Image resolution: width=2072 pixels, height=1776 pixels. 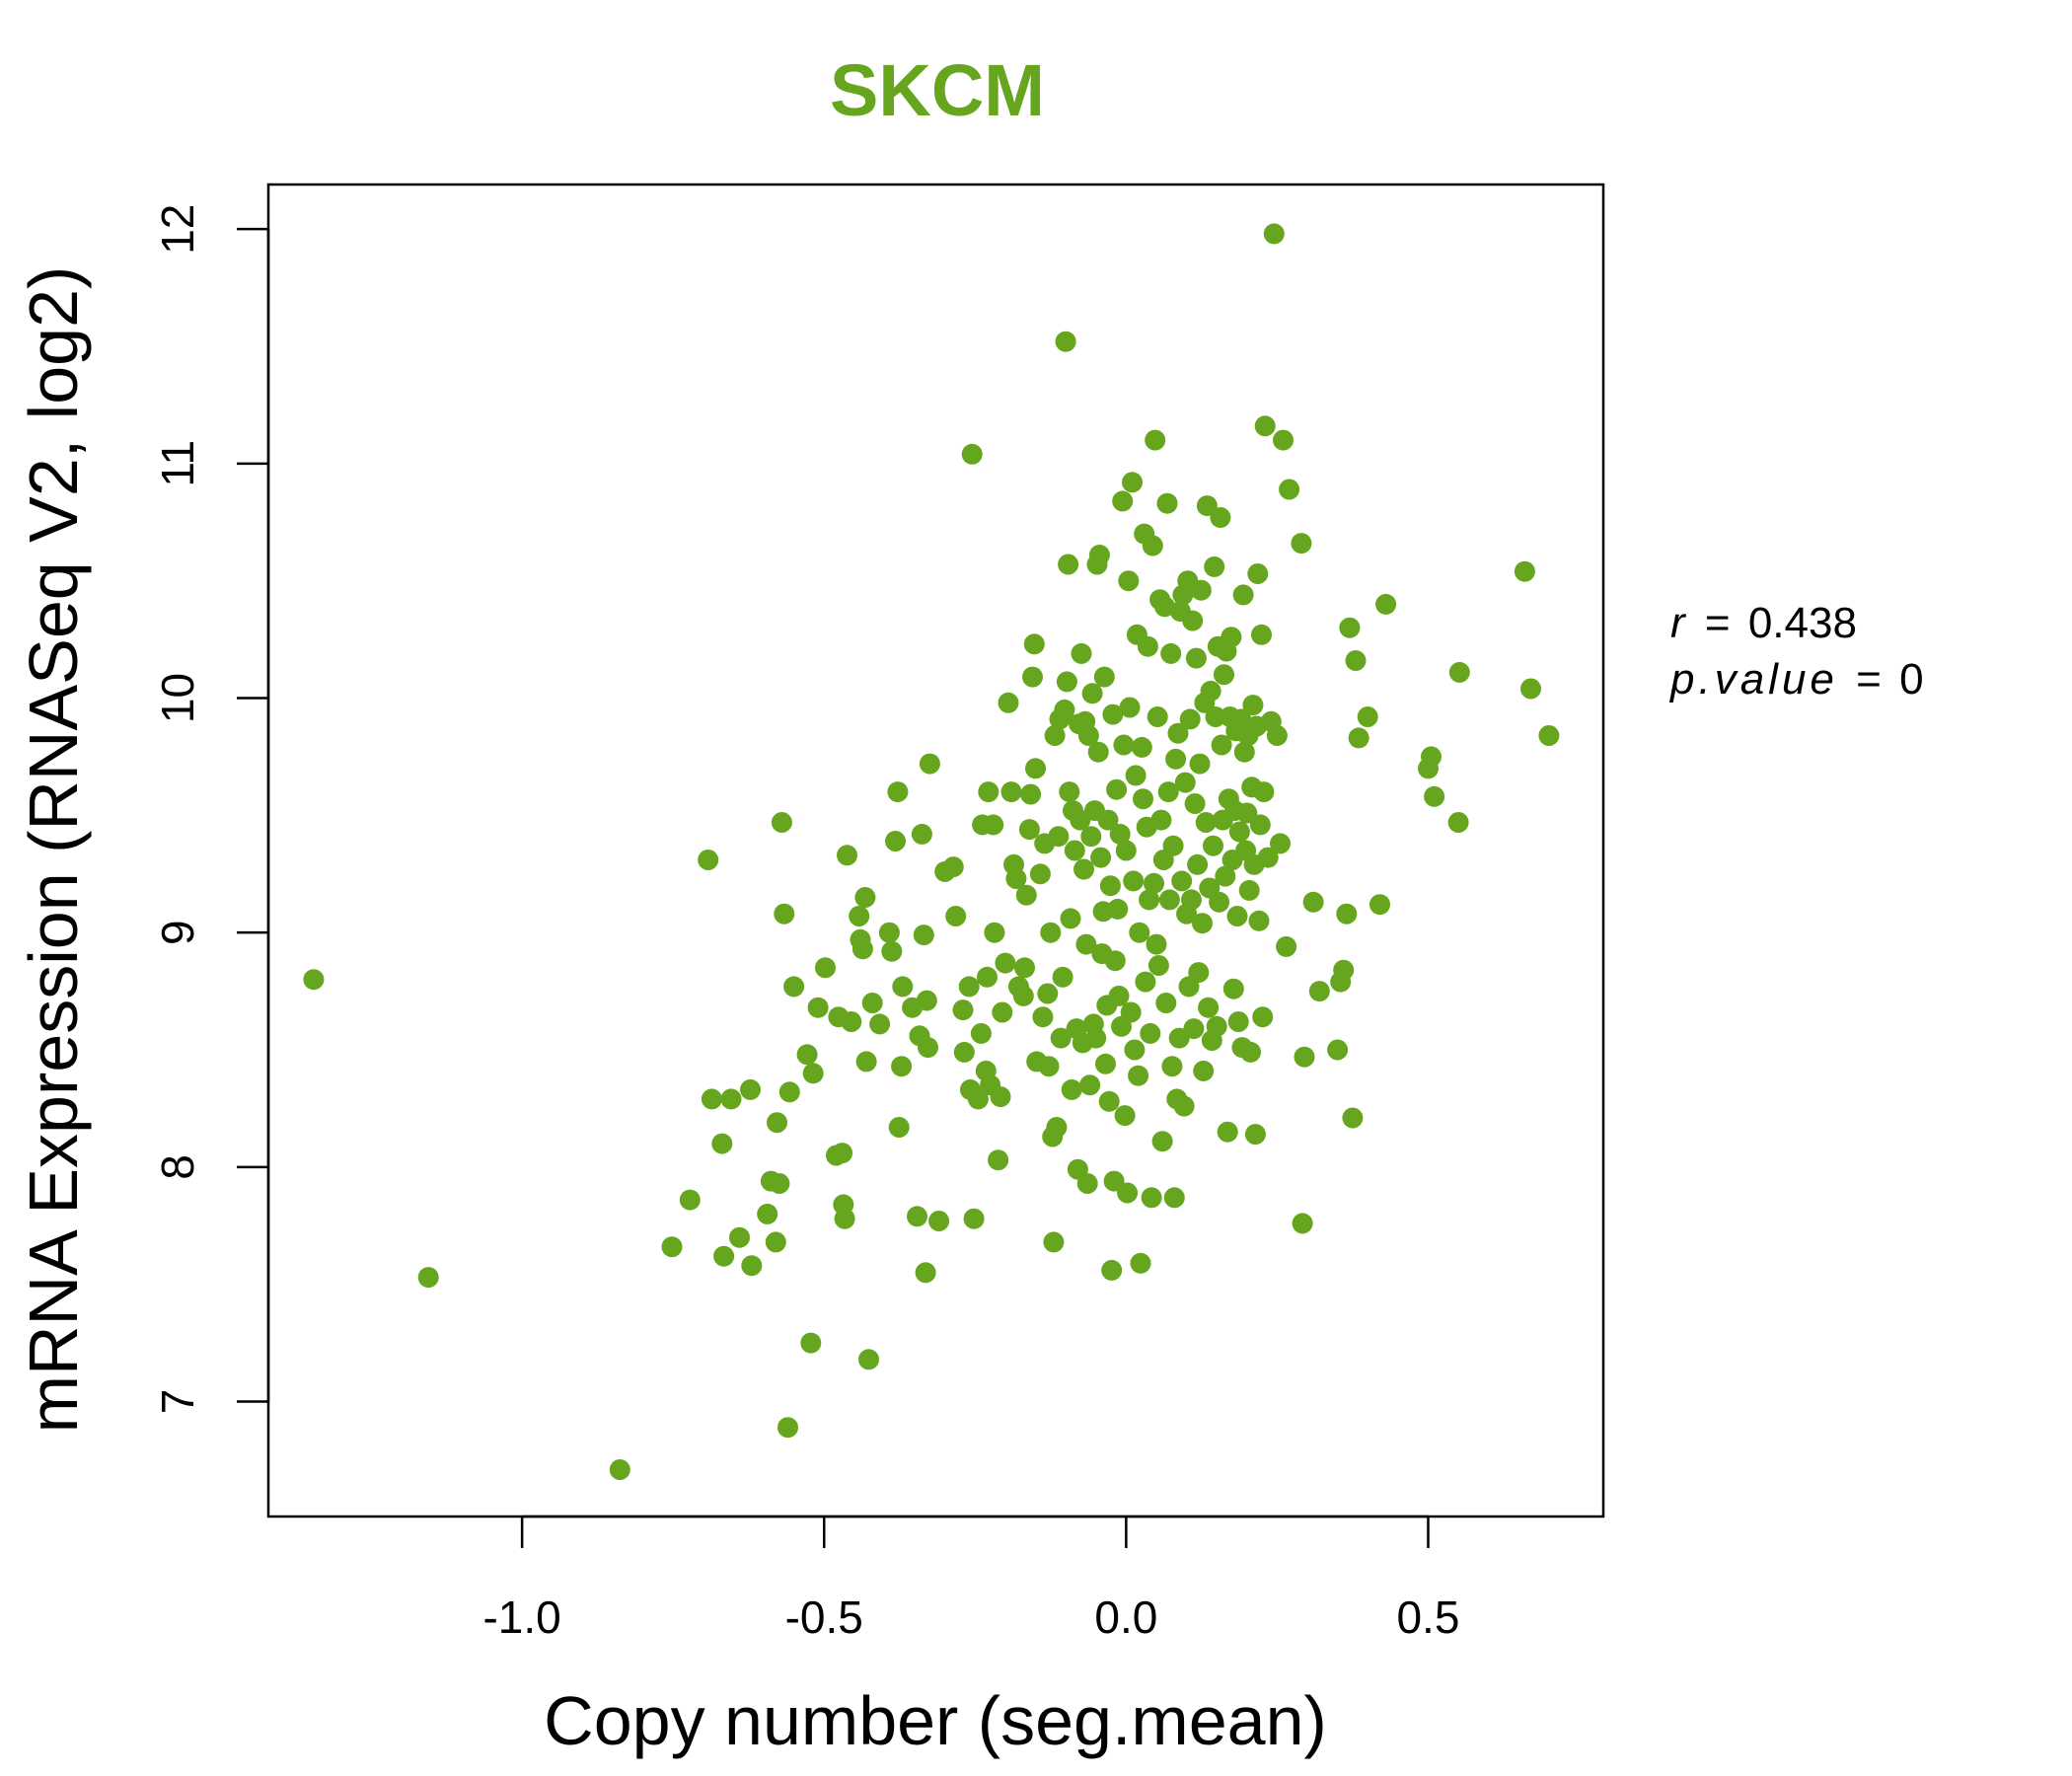 What do you see at coordinates (1126, 1617) in the screenshot?
I see `x-tick-label: 0.0` at bounding box center [1126, 1617].